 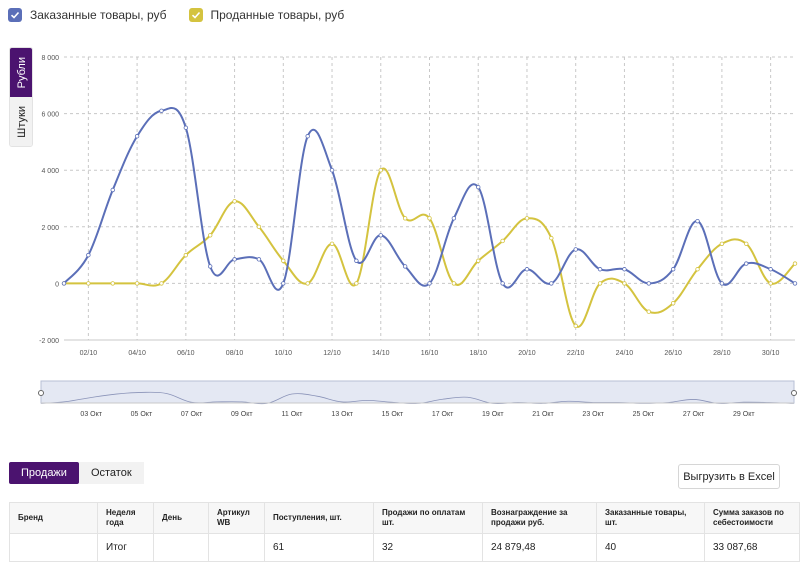 I want to click on y-tick-label: 0, so click(x=57, y=284).